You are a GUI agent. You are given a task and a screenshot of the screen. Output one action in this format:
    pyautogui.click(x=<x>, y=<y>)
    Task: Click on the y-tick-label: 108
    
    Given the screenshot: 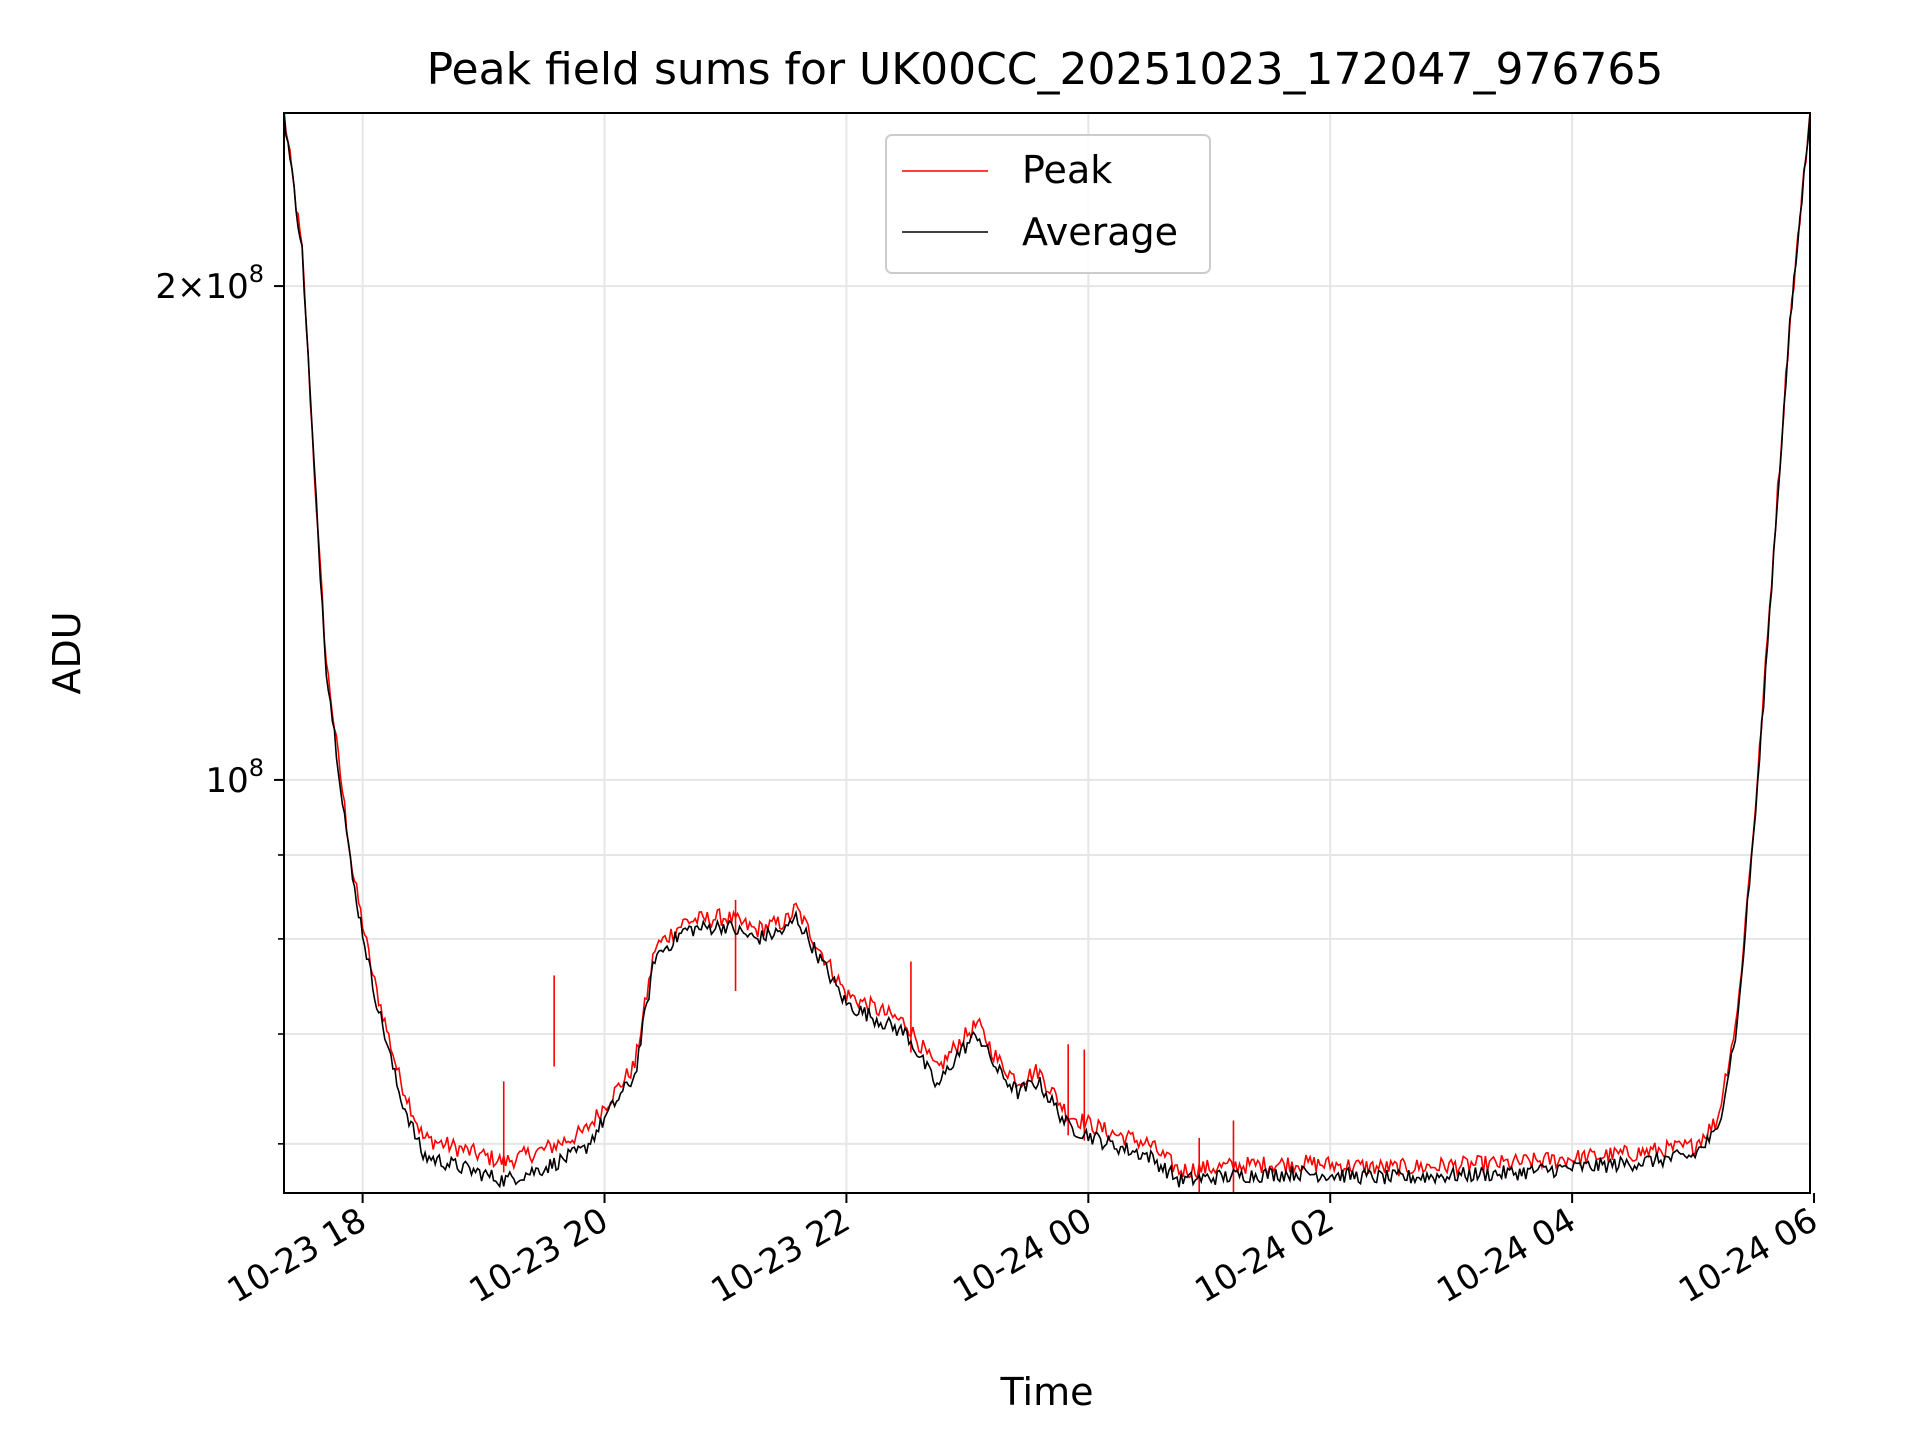 What is the action you would take?
    pyautogui.click(x=234, y=777)
    